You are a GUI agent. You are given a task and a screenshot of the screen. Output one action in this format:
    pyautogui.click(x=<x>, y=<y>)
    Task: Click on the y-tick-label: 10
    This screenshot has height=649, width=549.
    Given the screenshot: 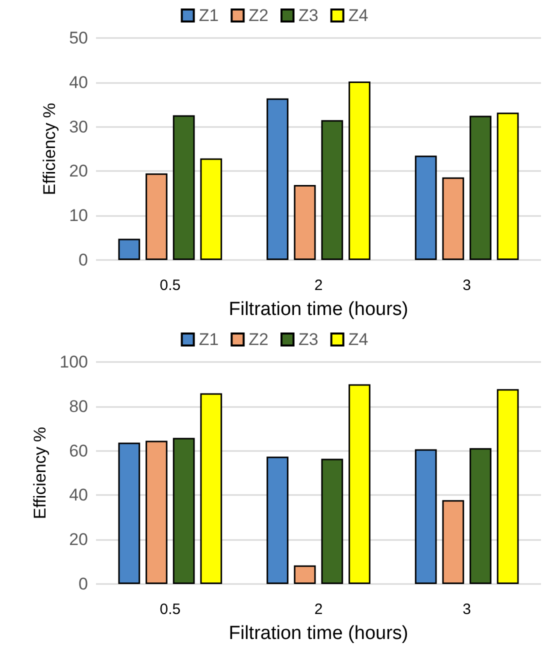 What is the action you would take?
    pyautogui.click(x=78, y=216)
    